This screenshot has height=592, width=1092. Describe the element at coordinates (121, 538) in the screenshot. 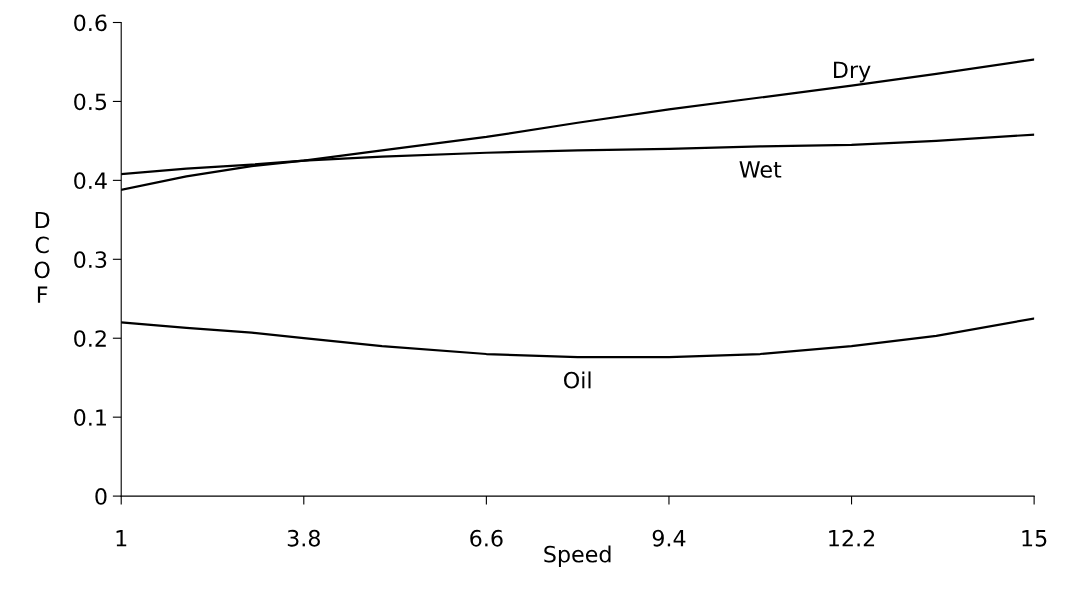

I see `x-tick-label: 1` at that location.